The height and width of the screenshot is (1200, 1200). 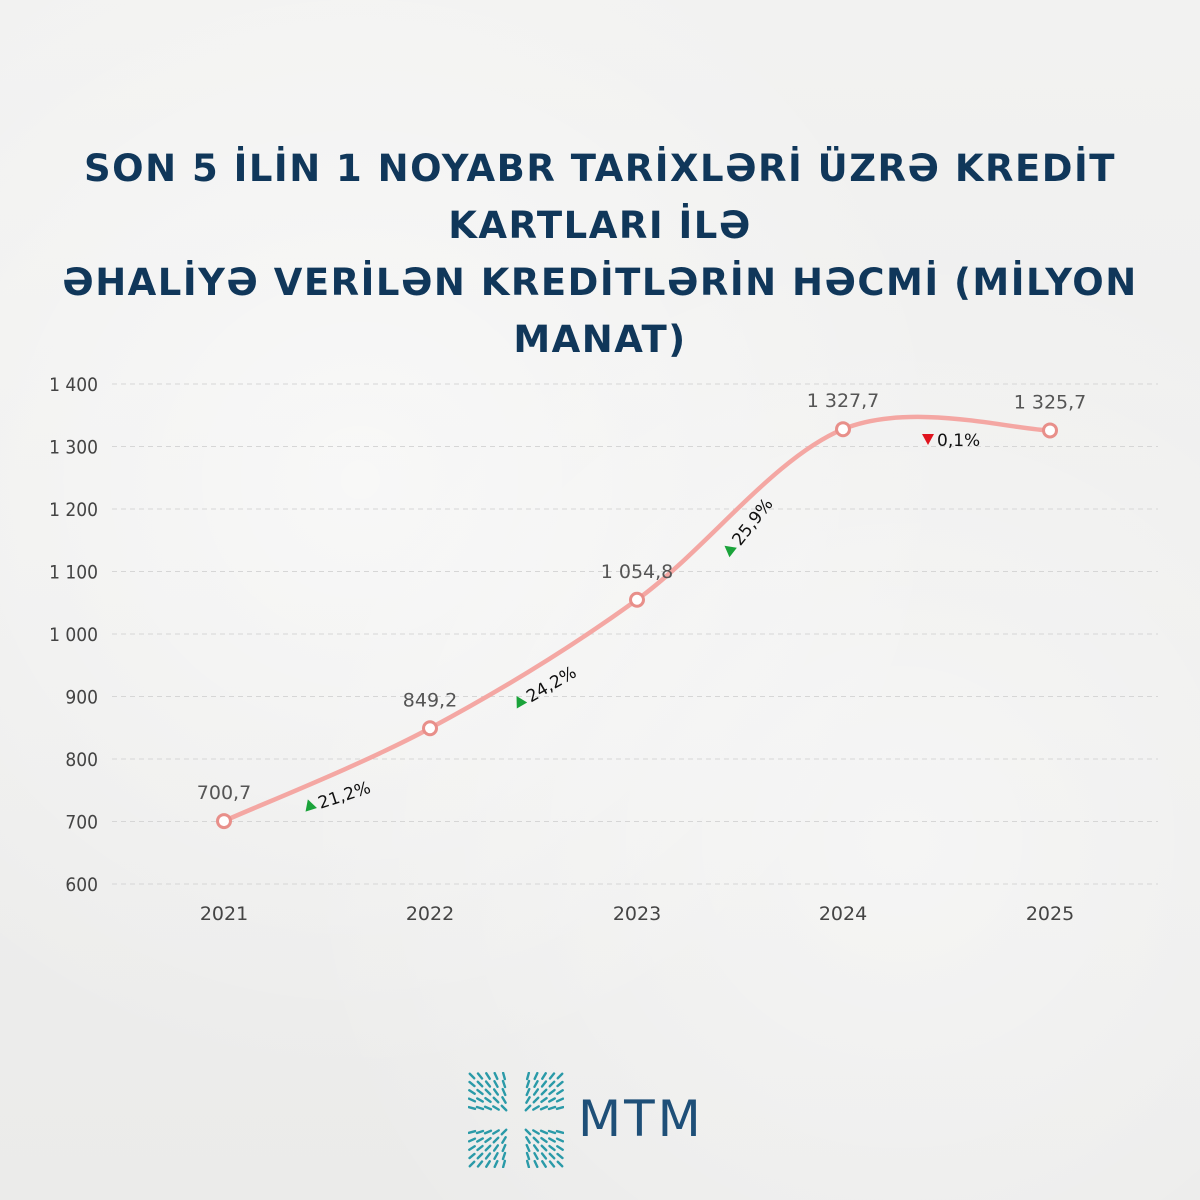 What do you see at coordinates (548, 686) in the screenshot?
I see `change-annotation: 24,2%` at bounding box center [548, 686].